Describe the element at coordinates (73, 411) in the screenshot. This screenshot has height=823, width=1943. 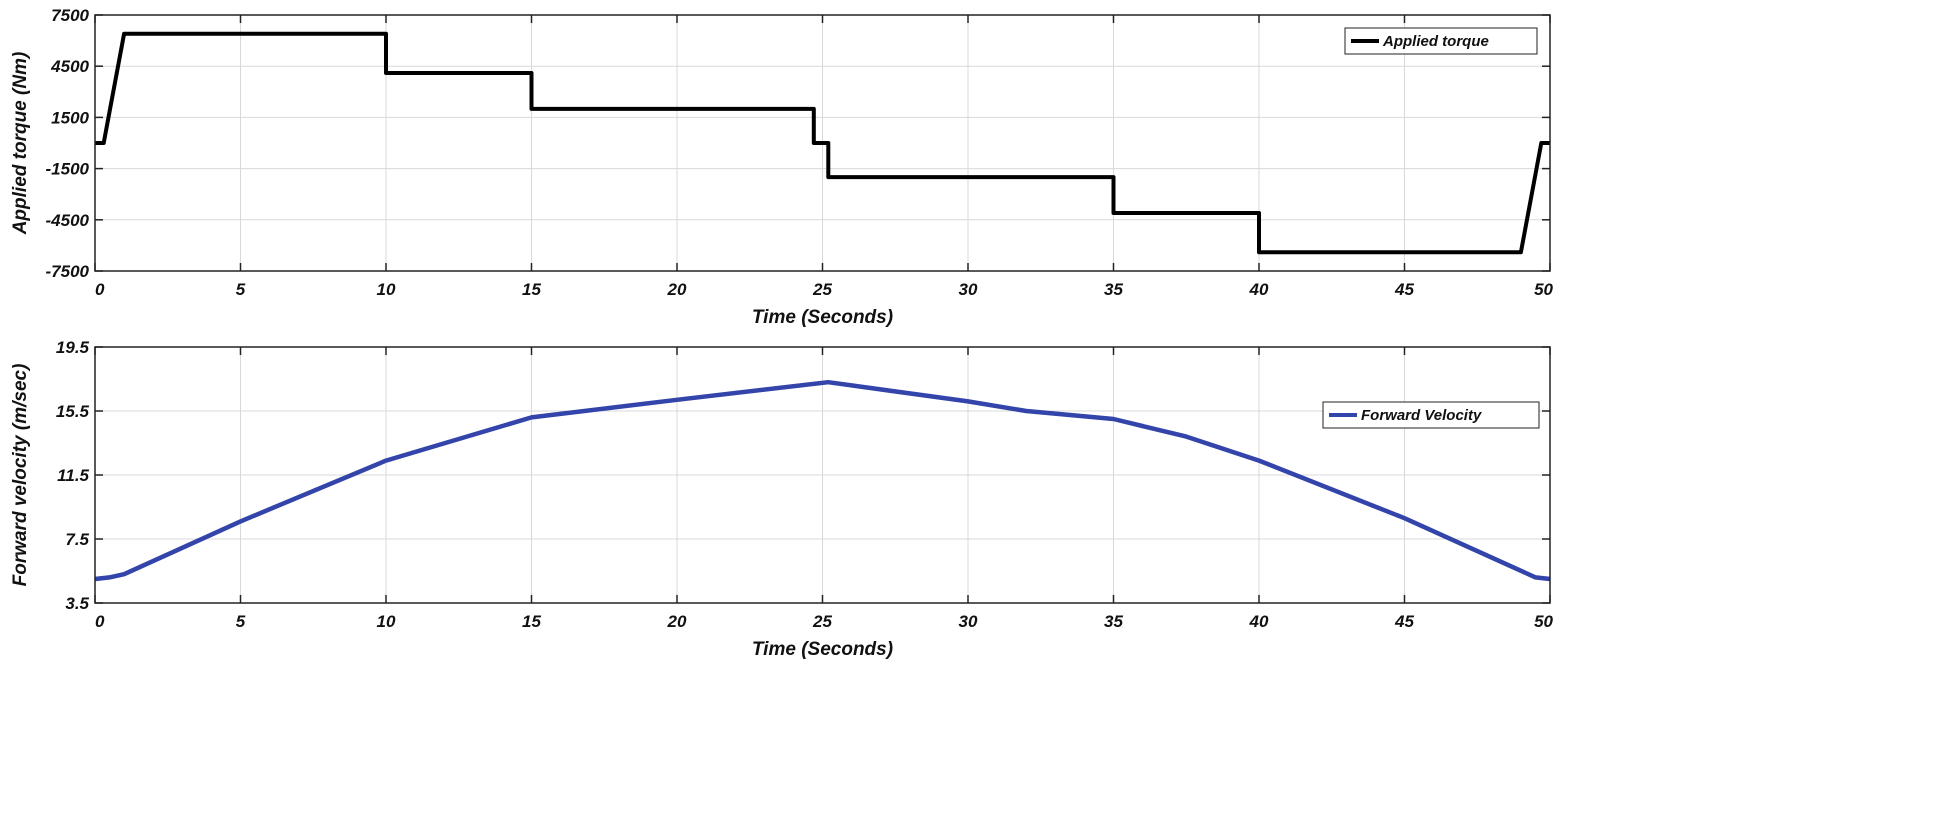
I see `y-tick-label: 15.5` at that location.